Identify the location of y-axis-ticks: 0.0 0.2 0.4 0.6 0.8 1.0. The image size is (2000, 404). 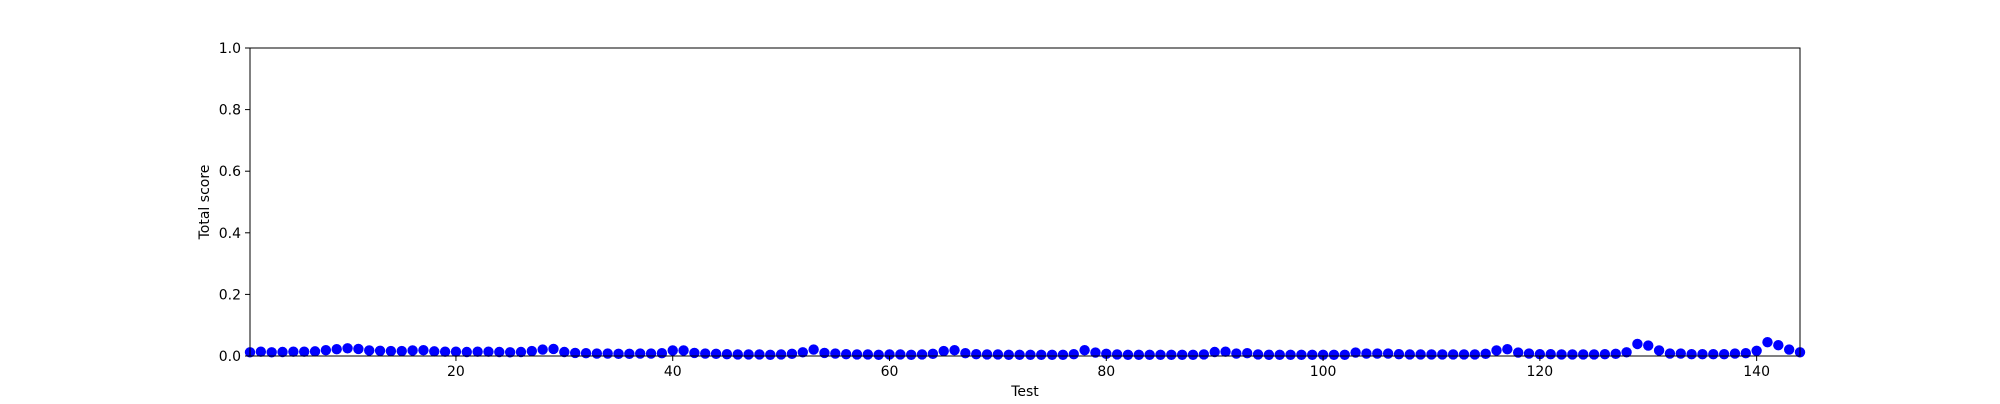
(234, 203).